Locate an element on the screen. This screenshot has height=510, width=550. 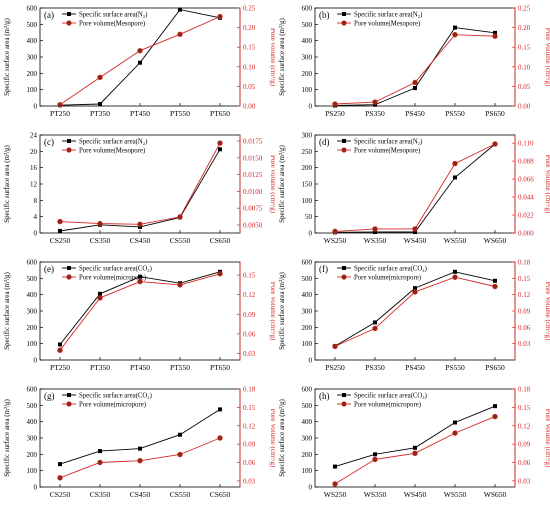
x-tick-label: PS350 is located at coordinates (375, 367).